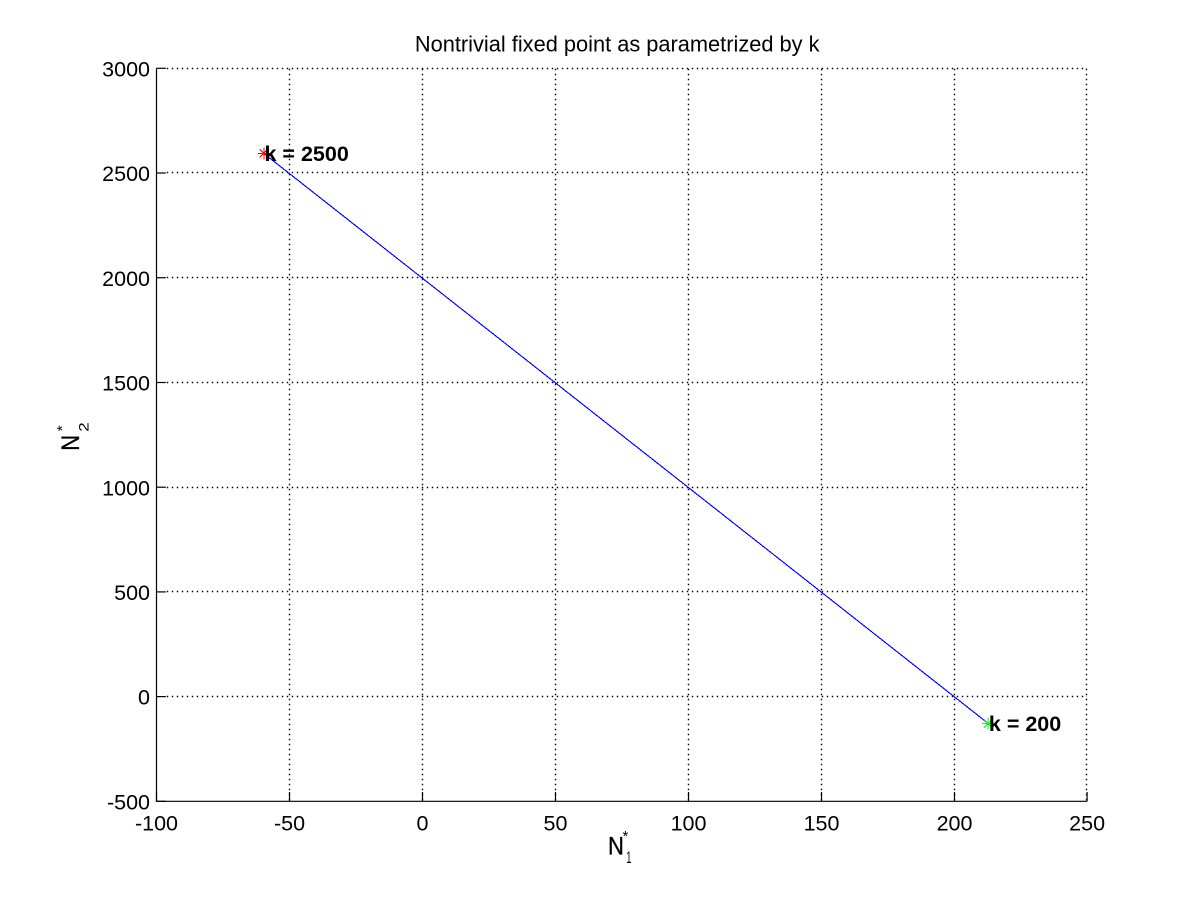  What do you see at coordinates (689, 823) in the screenshot?
I see `svg-text: 100` at bounding box center [689, 823].